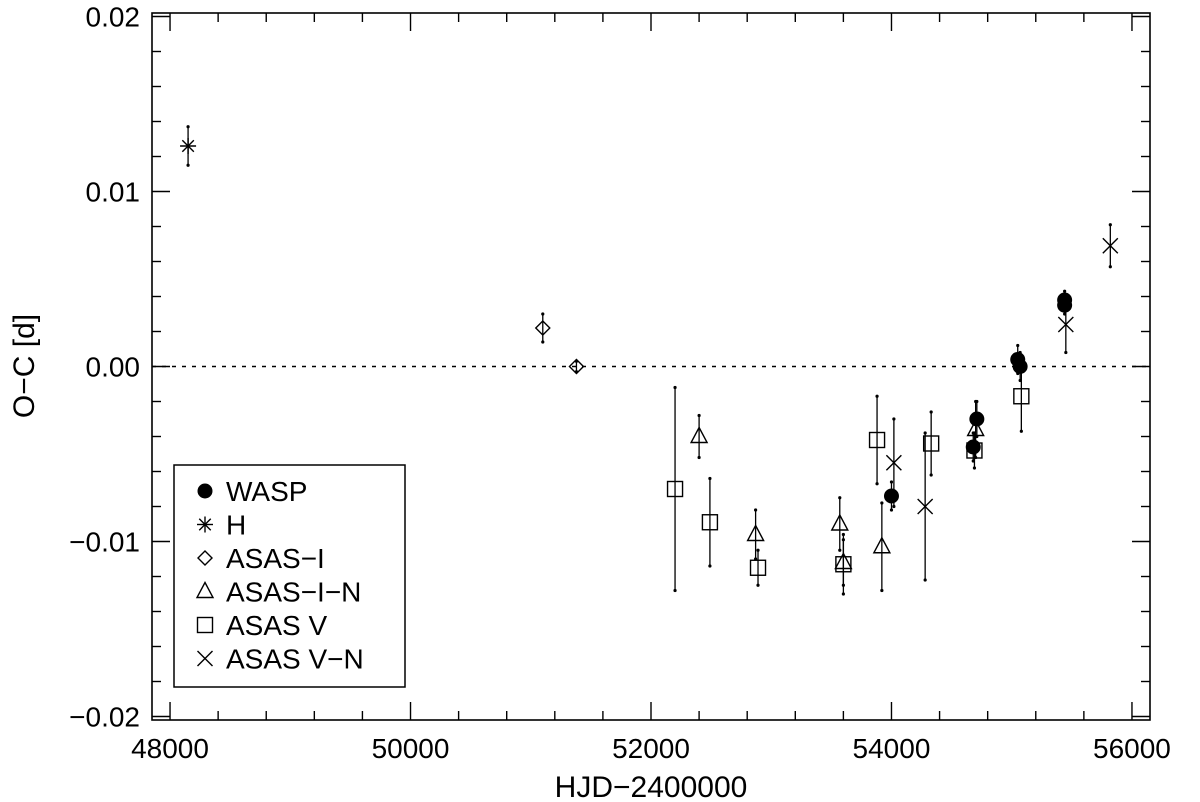 The width and height of the screenshot is (1200, 802). Describe the element at coordinates (104, 717) in the screenshot. I see `y-tick-label: −0.02` at that location.